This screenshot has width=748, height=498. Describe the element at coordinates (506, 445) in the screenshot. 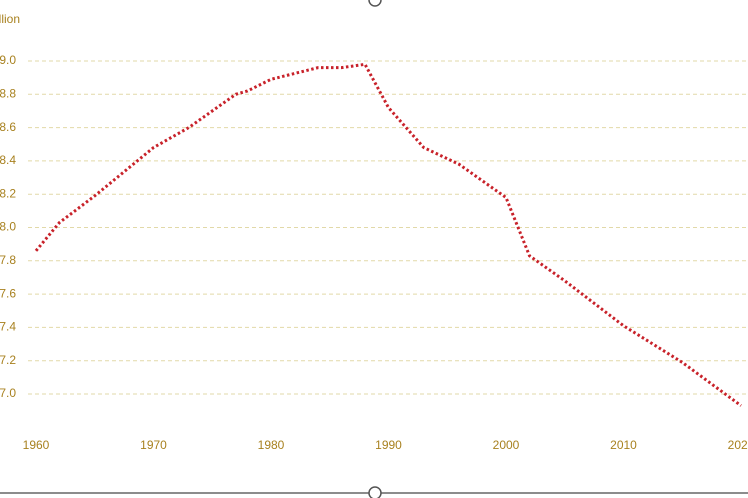

I see `x-tick-label: 2000` at that location.